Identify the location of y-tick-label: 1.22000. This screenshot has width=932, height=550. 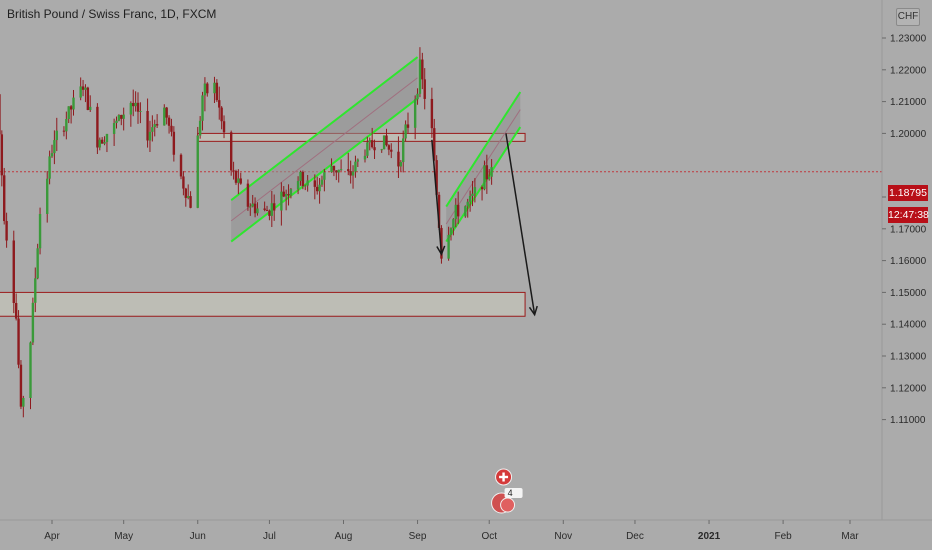
(908, 70).